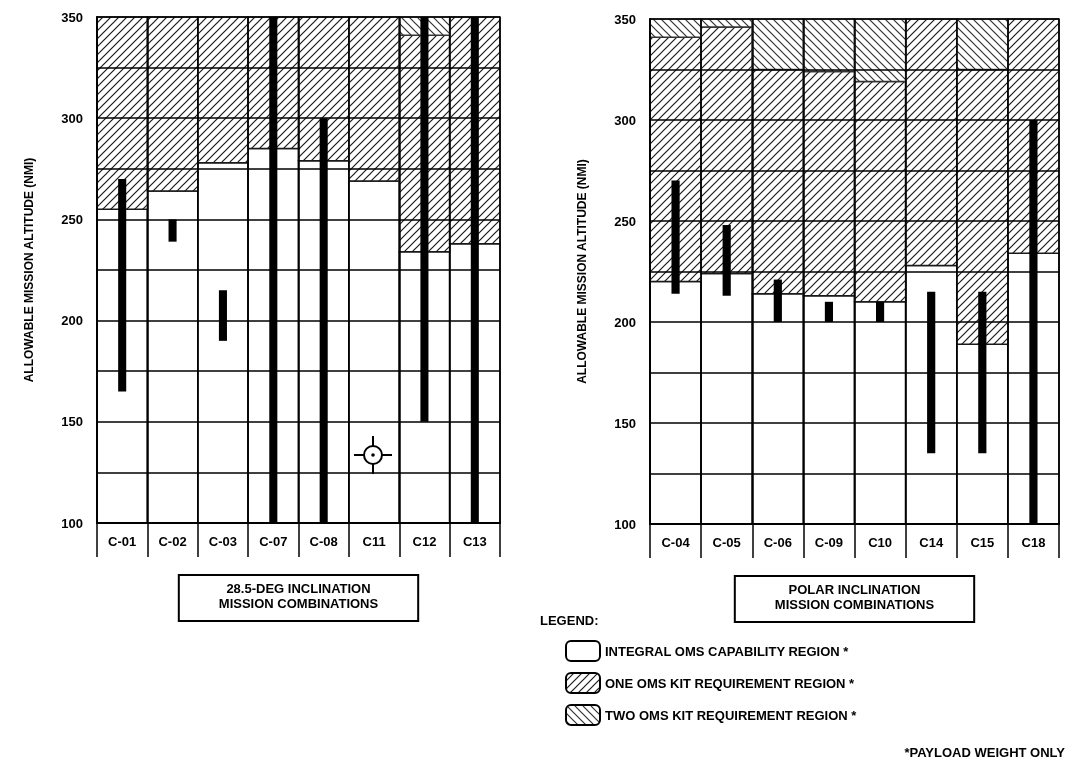  I want to click on x-tick-label: C-02, so click(172, 541).